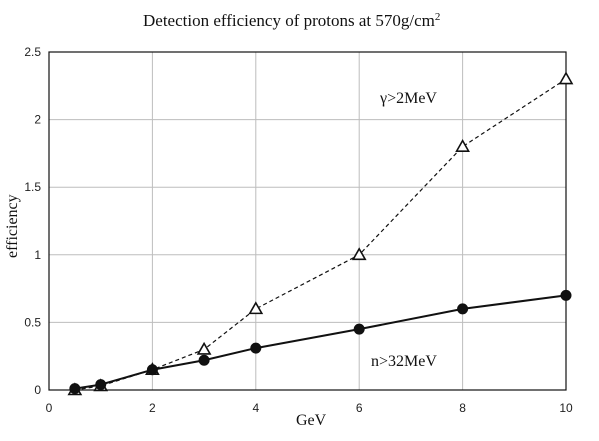  I want to click on x-tick-label: 10, so click(566, 408).